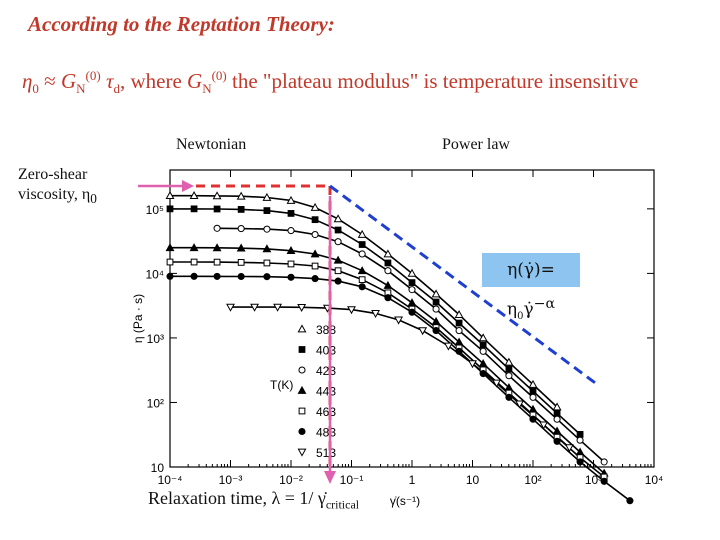 The image size is (720, 540). I want to click on legend-label-423: 423, so click(326, 371).